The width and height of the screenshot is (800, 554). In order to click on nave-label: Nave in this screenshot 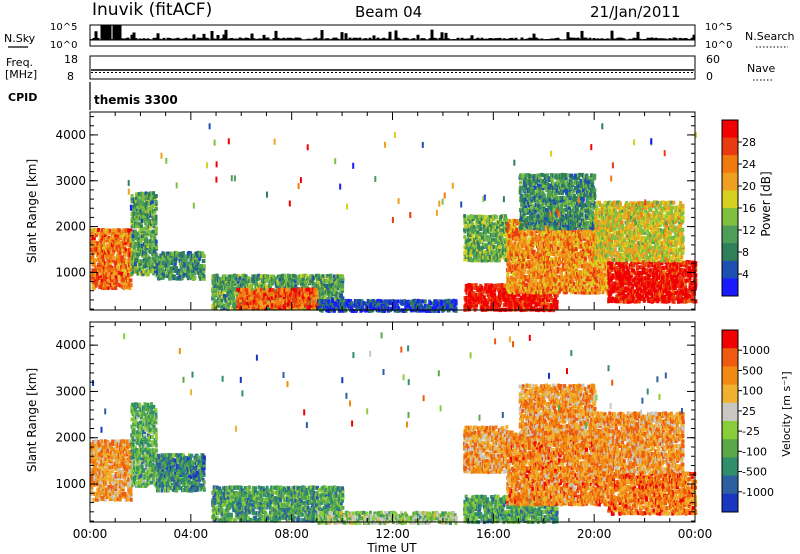, I will do `click(761, 68)`.